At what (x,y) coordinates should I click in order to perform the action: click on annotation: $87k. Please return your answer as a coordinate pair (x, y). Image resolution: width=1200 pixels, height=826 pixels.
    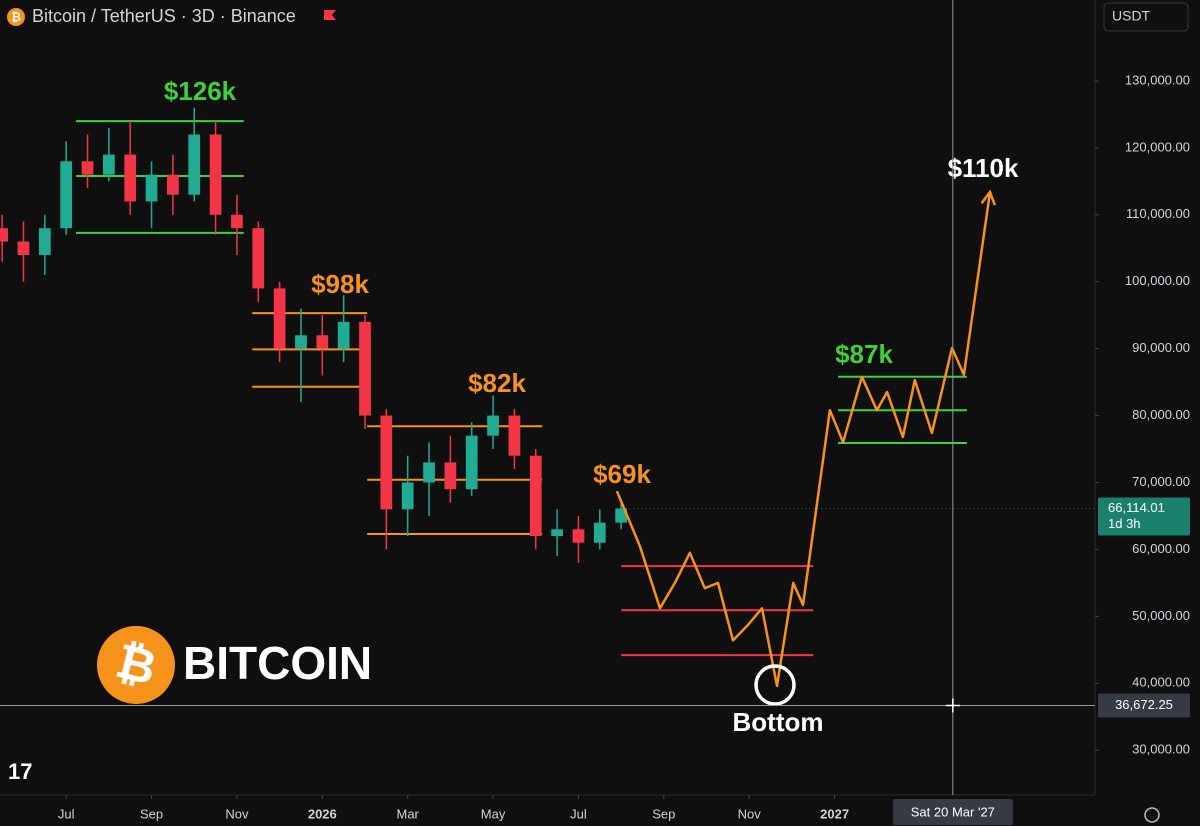
    Looking at the image, I should click on (864, 354).